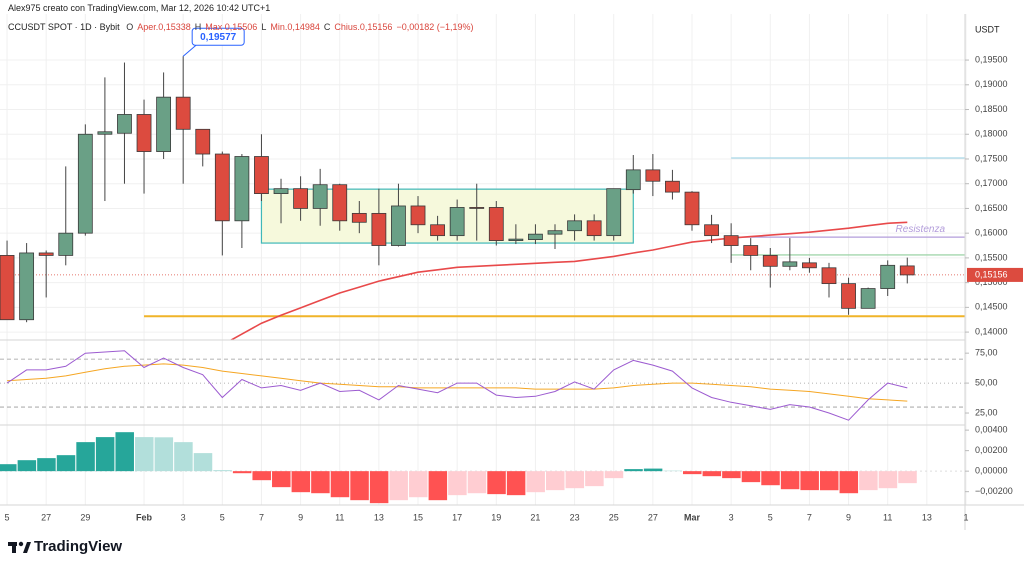 Image resolution: width=1024 pixels, height=568 pixels. I want to click on note-pointer, so click(190, 50).